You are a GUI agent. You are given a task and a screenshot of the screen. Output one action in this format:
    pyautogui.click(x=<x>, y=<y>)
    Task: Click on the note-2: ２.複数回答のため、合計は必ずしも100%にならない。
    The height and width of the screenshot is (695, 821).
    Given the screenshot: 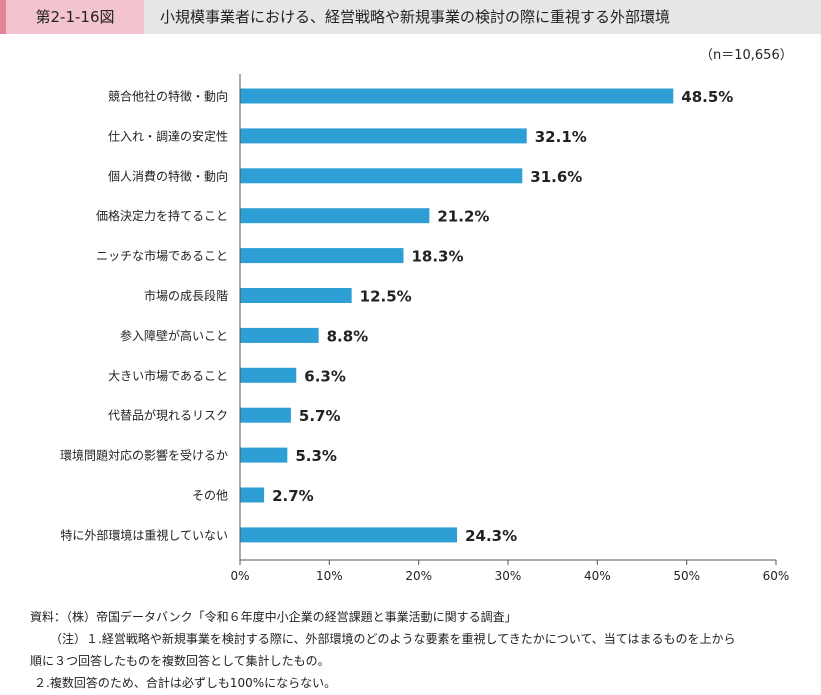 What is the action you would take?
    pyautogui.click(x=185, y=683)
    